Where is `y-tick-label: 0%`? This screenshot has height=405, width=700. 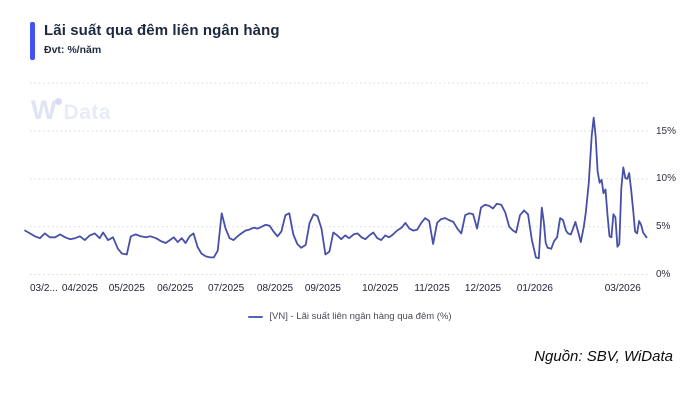
y-tick-label: 0% is located at coordinates (663, 275).